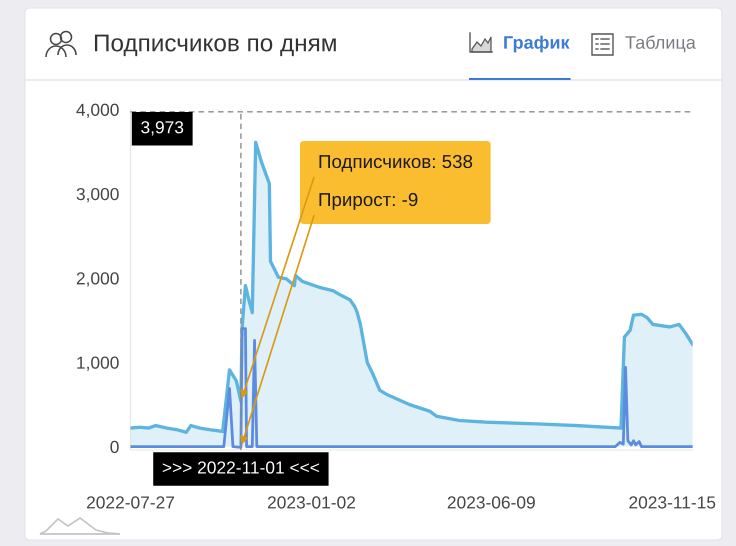  Describe the element at coordinates (660, 43) in the screenshot. I see `text: Таблица` at that location.